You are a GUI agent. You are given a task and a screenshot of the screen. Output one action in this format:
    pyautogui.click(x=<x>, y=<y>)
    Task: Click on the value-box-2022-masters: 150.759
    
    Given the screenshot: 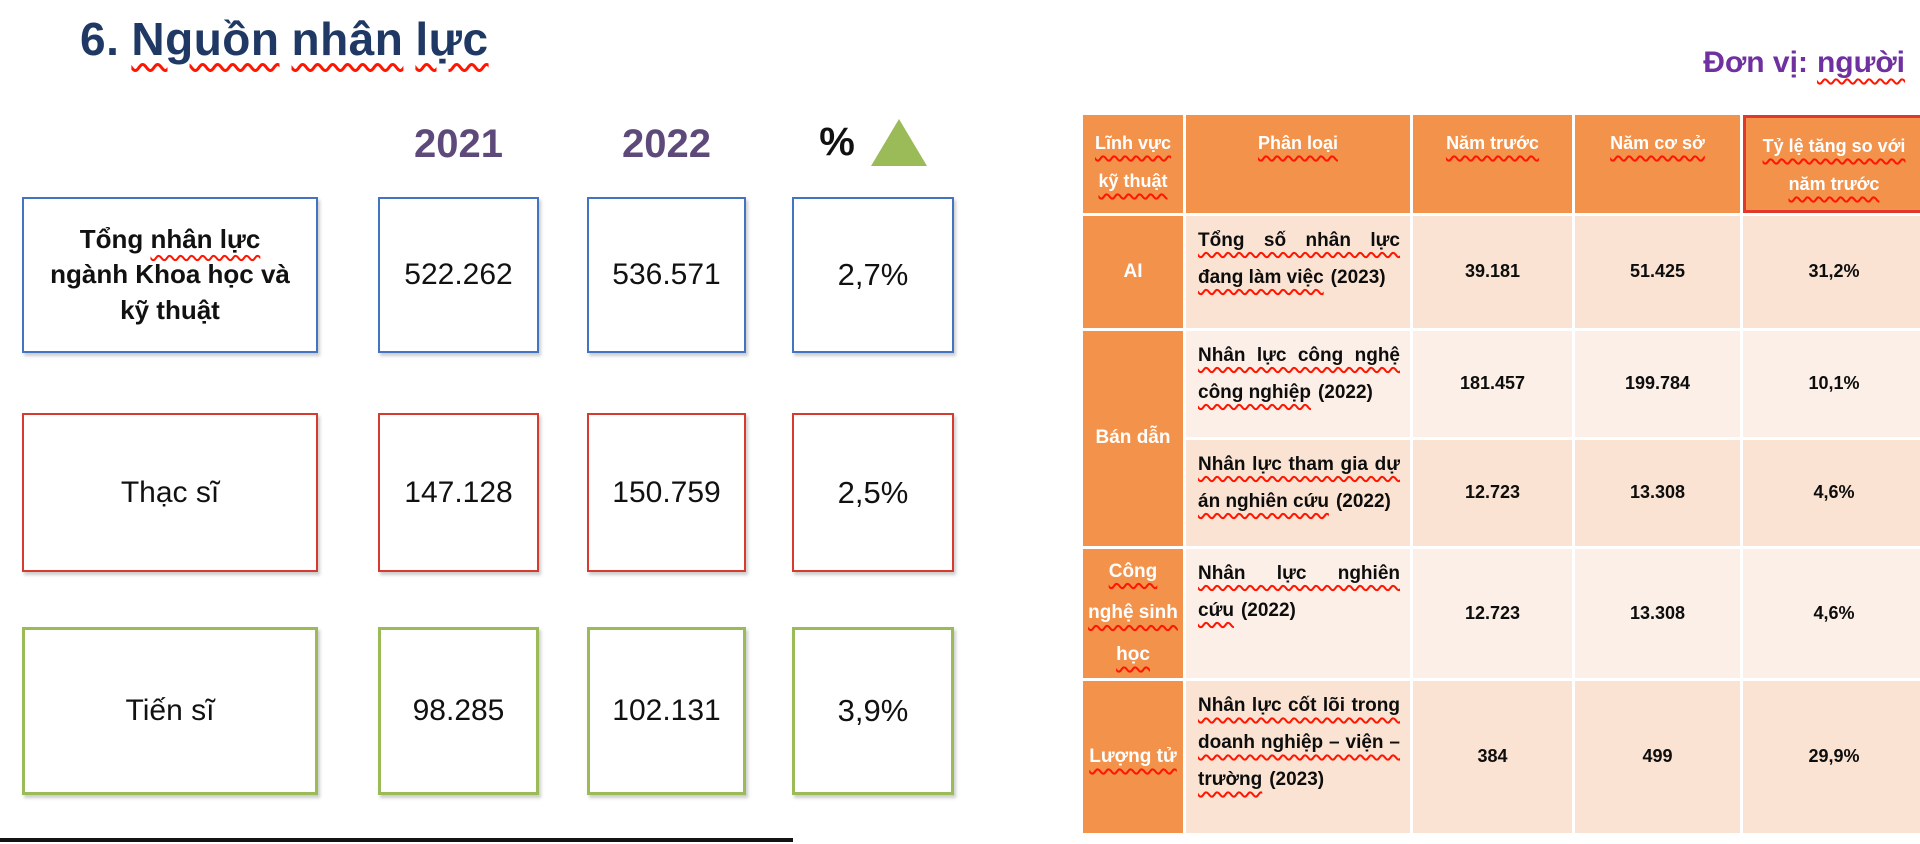 What is the action you would take?
    pyautogui.click(x=666, y=492)
    